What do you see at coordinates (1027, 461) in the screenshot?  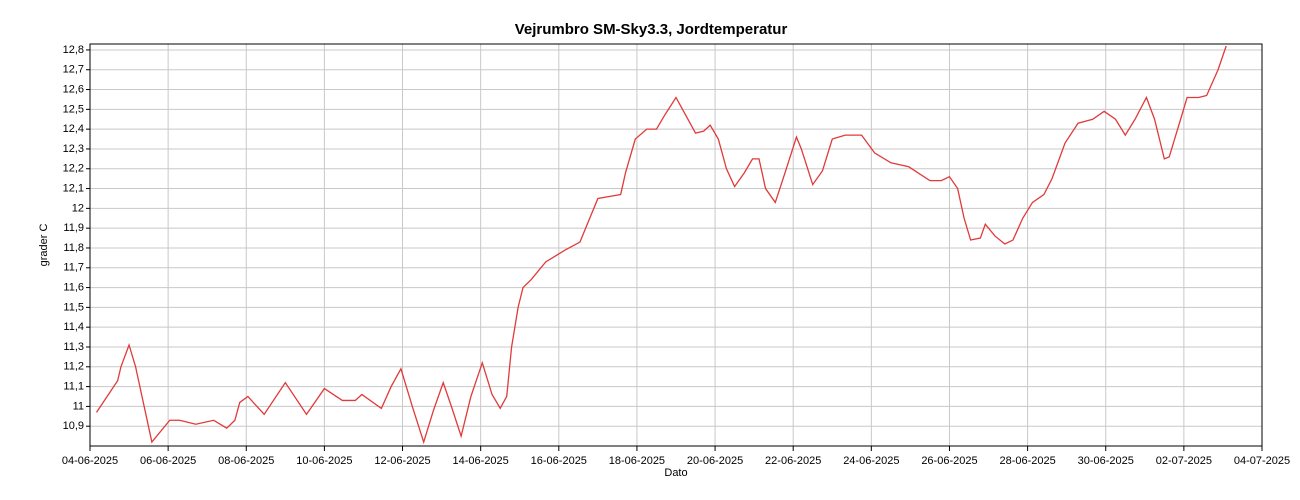 I see `x-tick-label: 28-06-2025` at bounding box center [1027, 461].